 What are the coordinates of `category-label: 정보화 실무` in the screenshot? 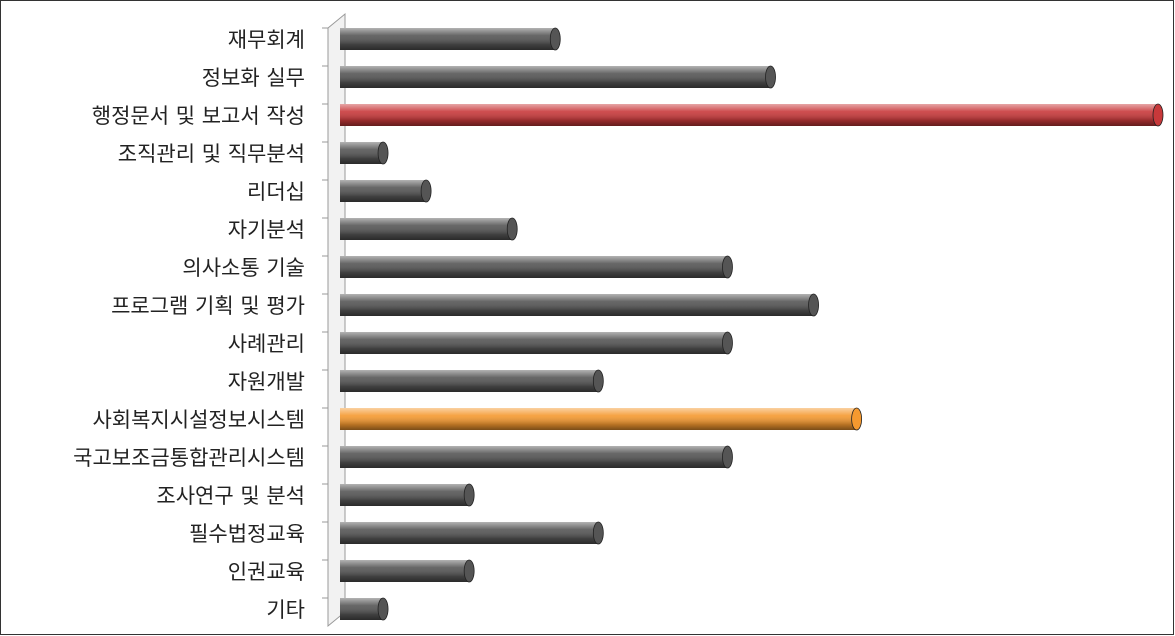 It's located at (253, 78).